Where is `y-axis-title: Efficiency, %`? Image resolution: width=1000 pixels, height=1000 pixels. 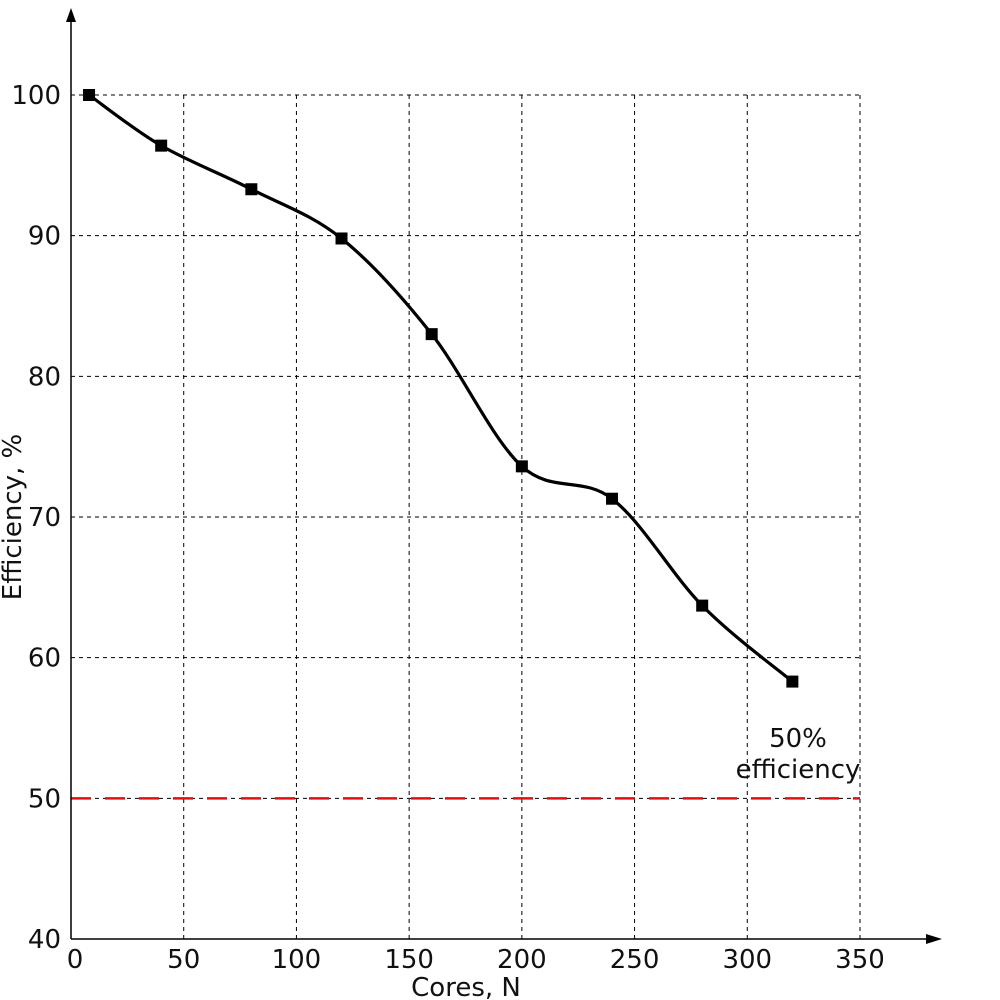
y-axis-title: Efficiency, % is located at coordinates (14, 517).